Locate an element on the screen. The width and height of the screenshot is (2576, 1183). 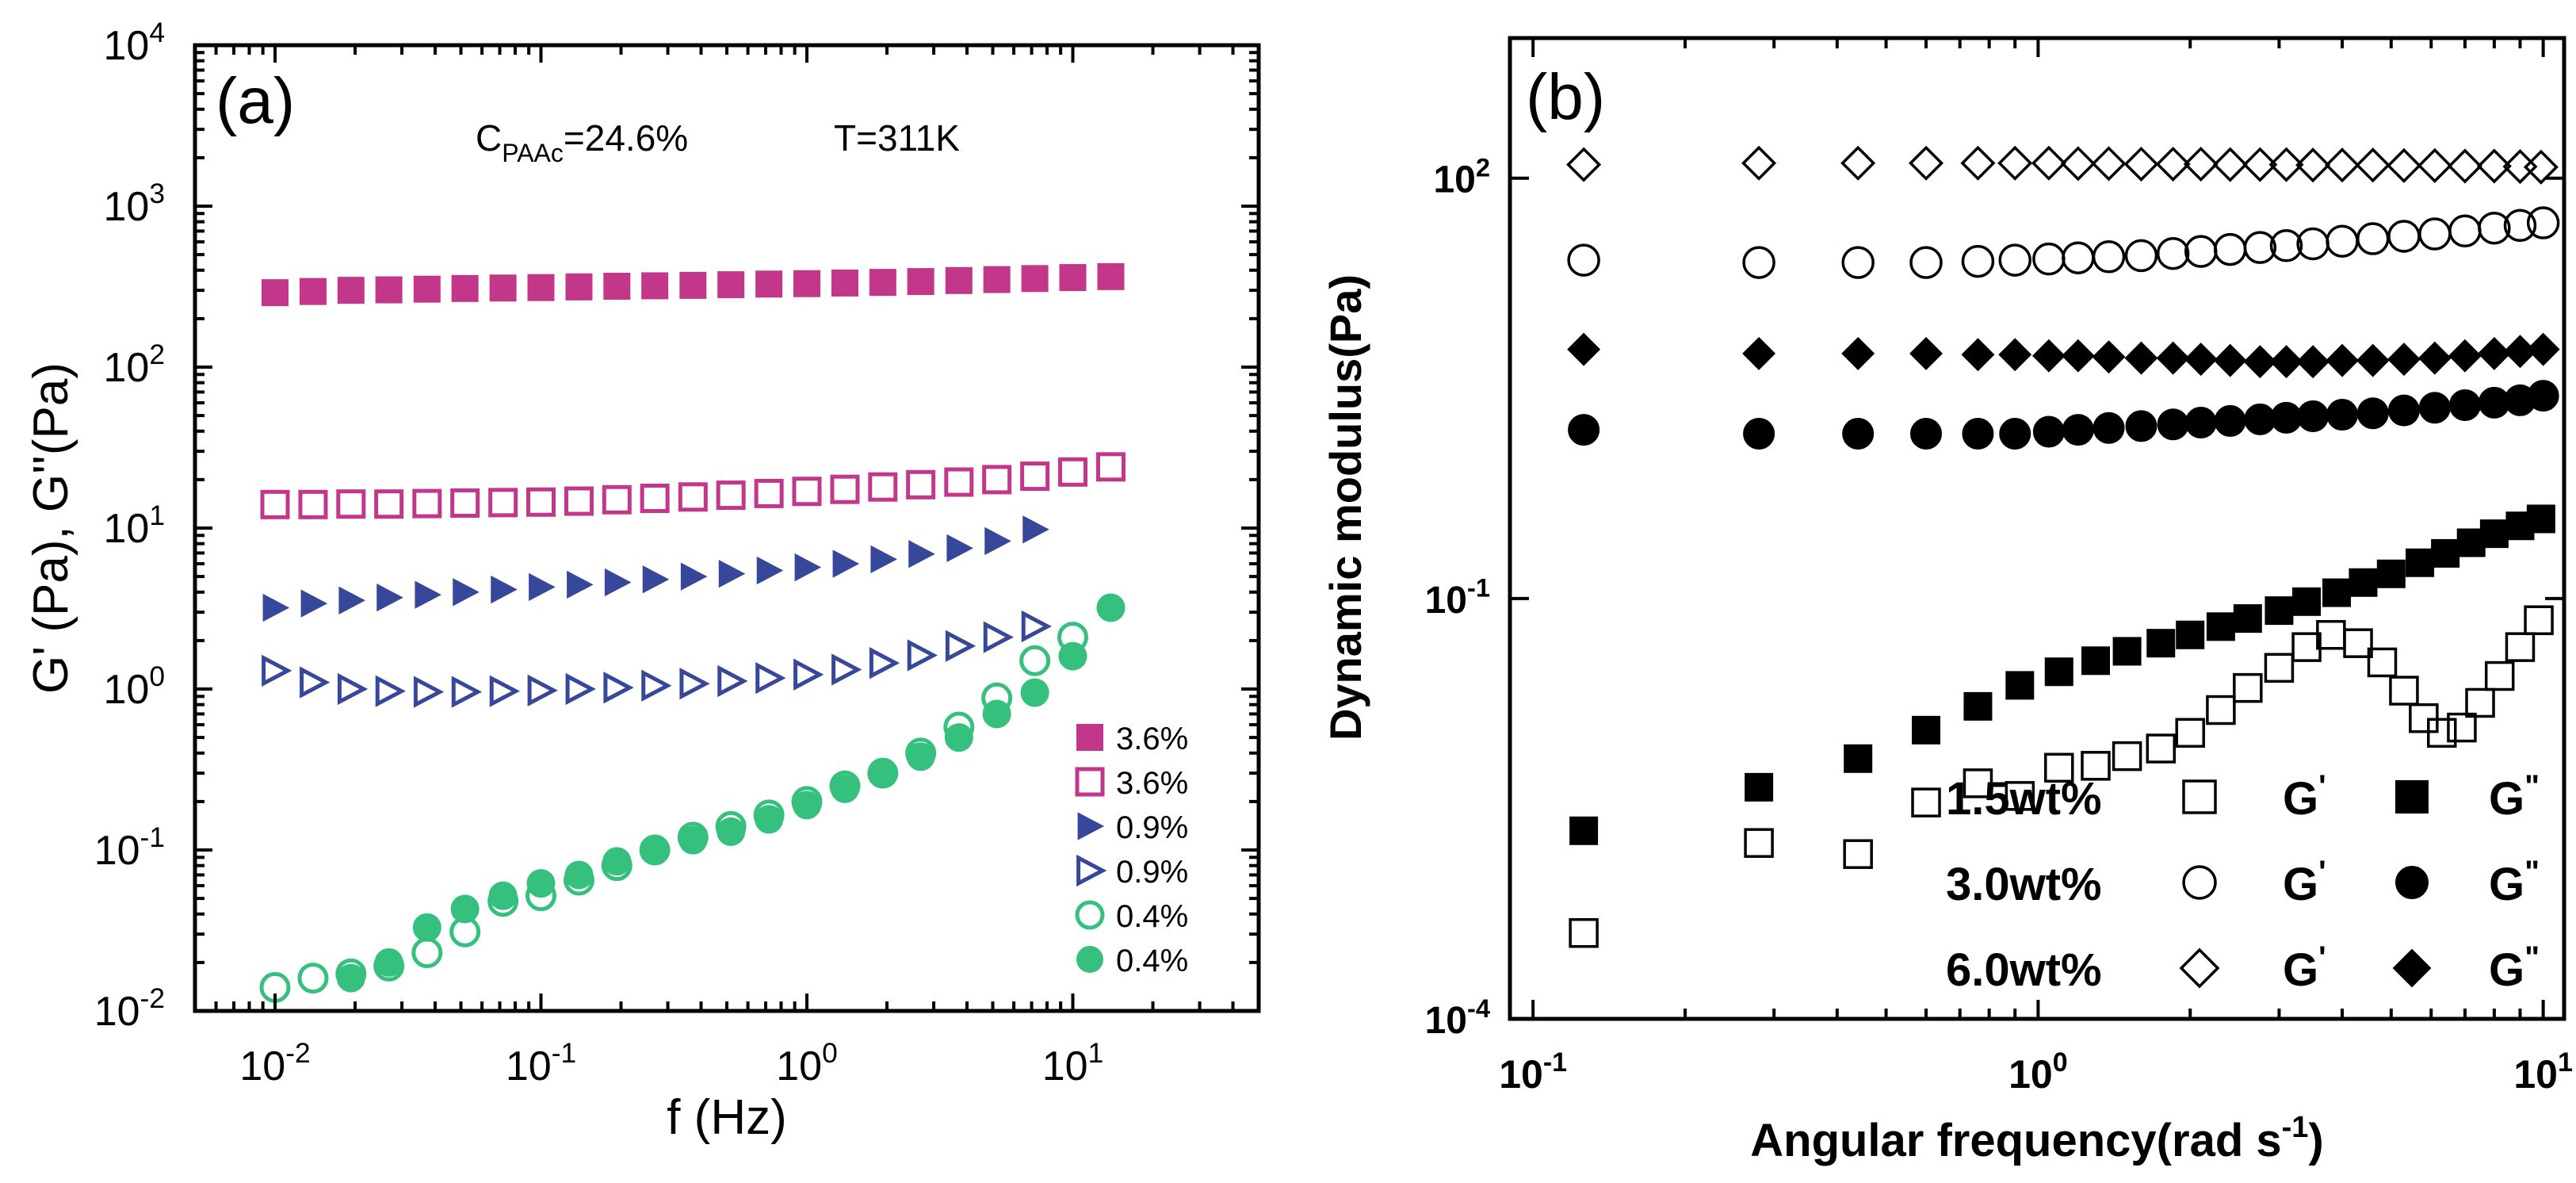
legend-label: 1.5wt% is located at coordinates (2024, 799).